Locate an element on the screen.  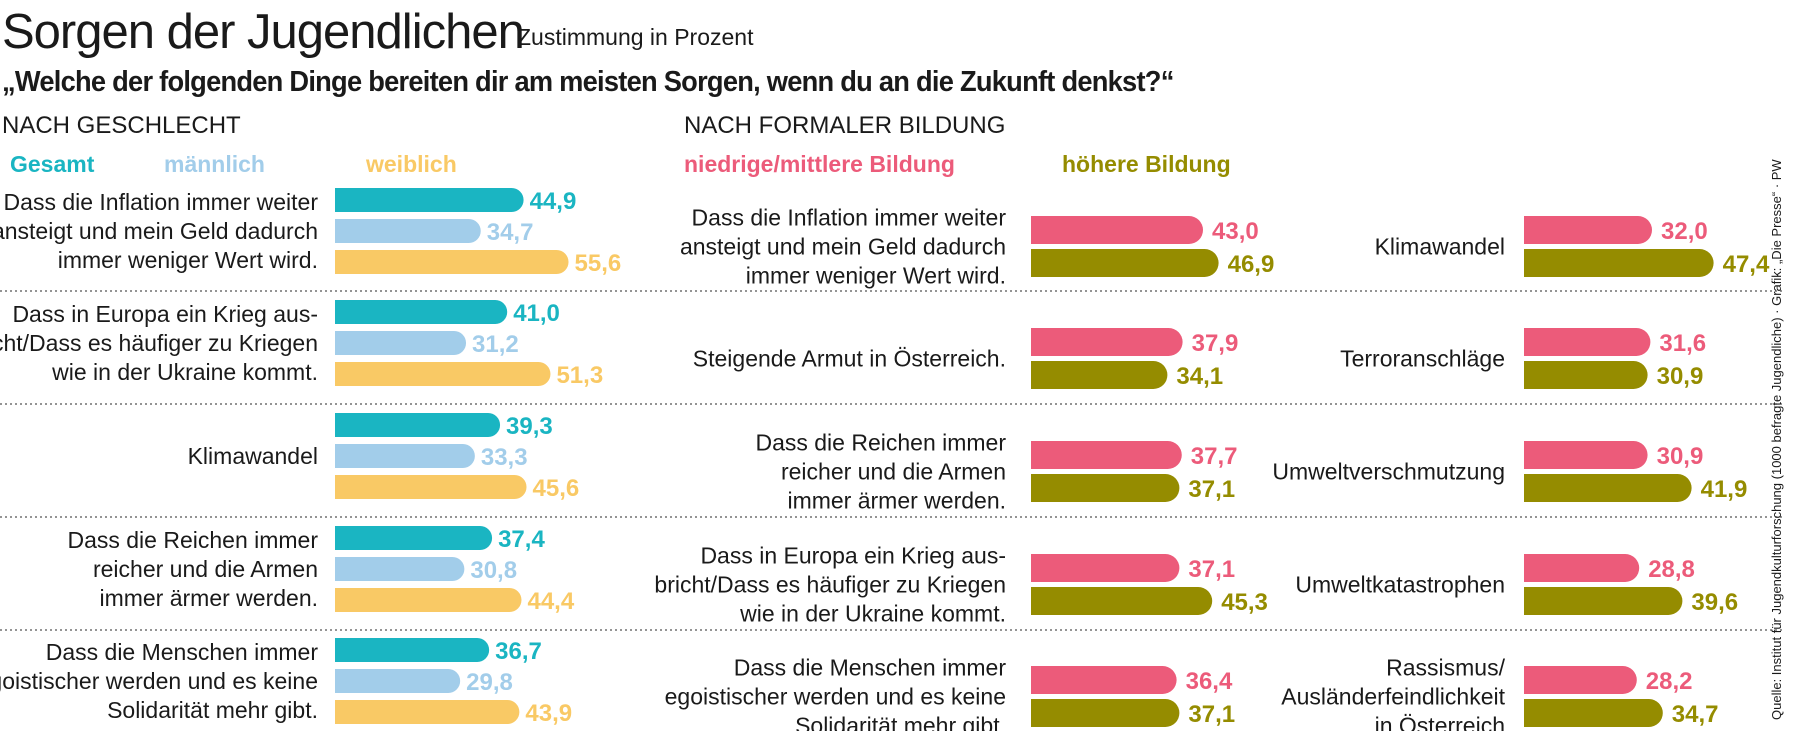
data-label-hoeher: 34,1 is located at coordinates (1199, 376).